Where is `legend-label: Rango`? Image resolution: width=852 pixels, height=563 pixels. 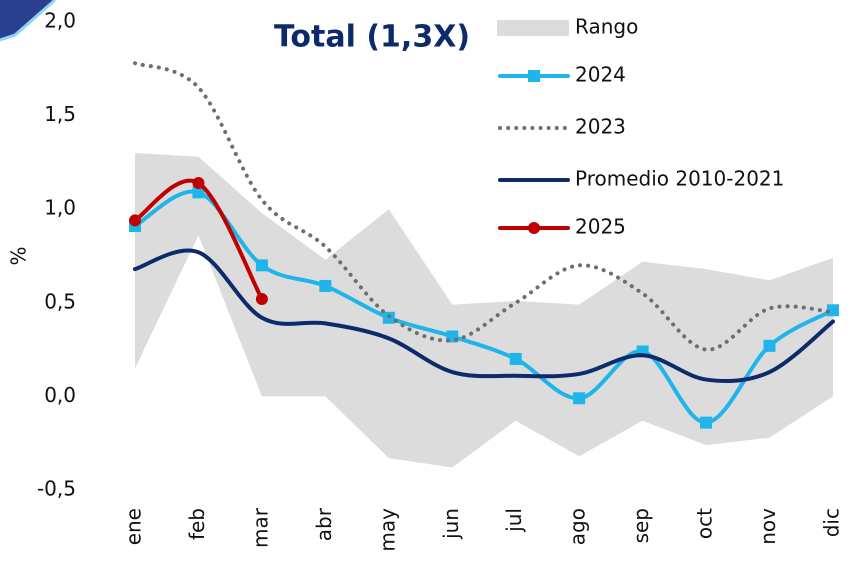 legend-label: Rango is located at coordinates (606, 27).